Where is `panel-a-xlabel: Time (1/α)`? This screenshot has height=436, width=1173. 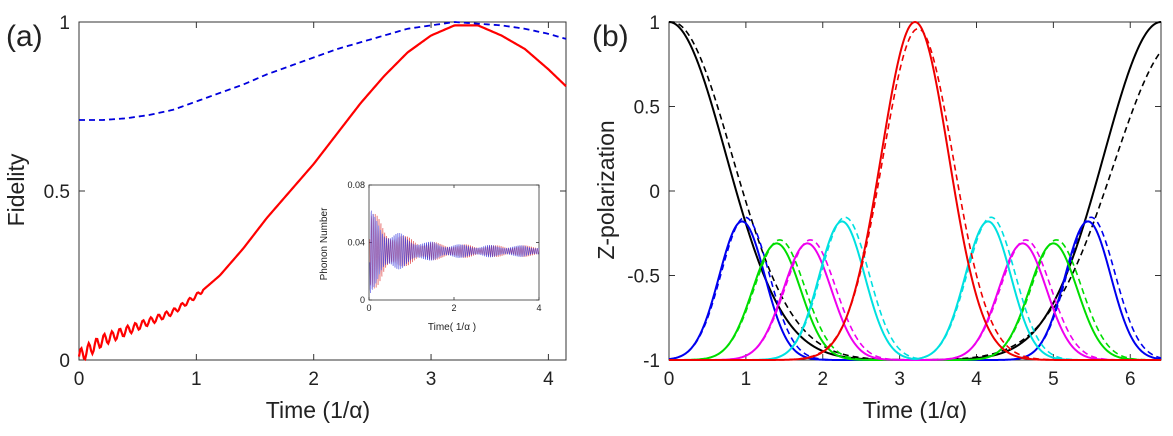
panel-a-xlabel: Time (1/α) is located at coordinates (318, 410).